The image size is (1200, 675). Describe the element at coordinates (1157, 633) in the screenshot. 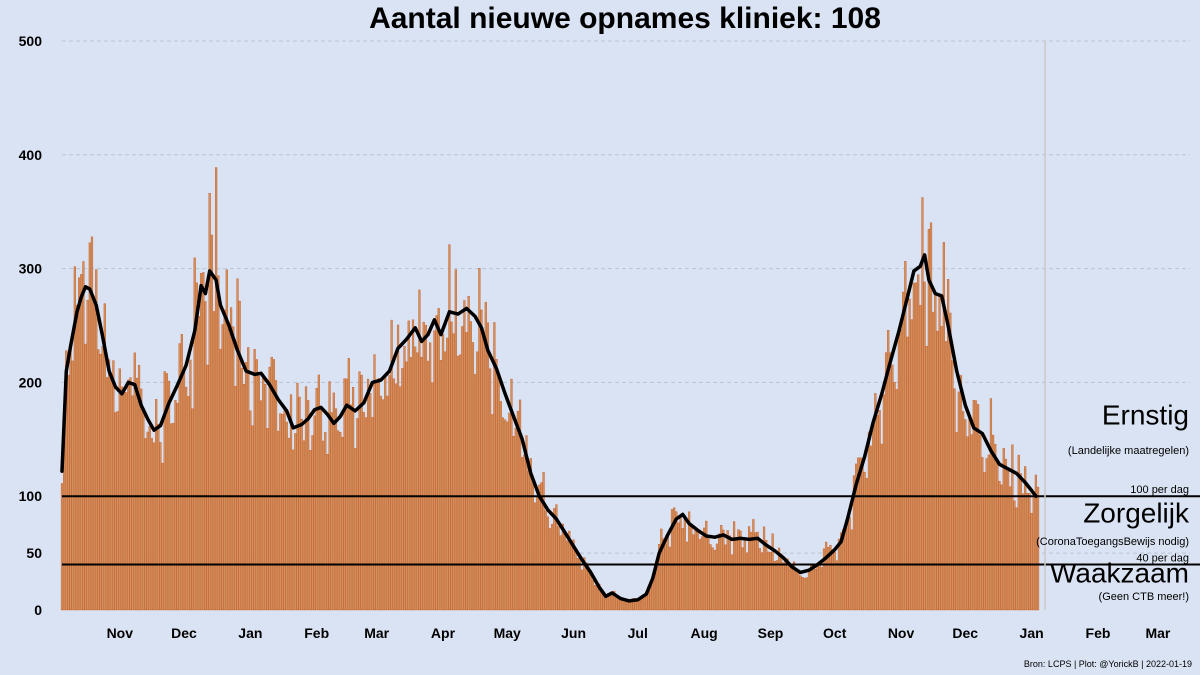

I see `x-tick-label: Mar` at that location.